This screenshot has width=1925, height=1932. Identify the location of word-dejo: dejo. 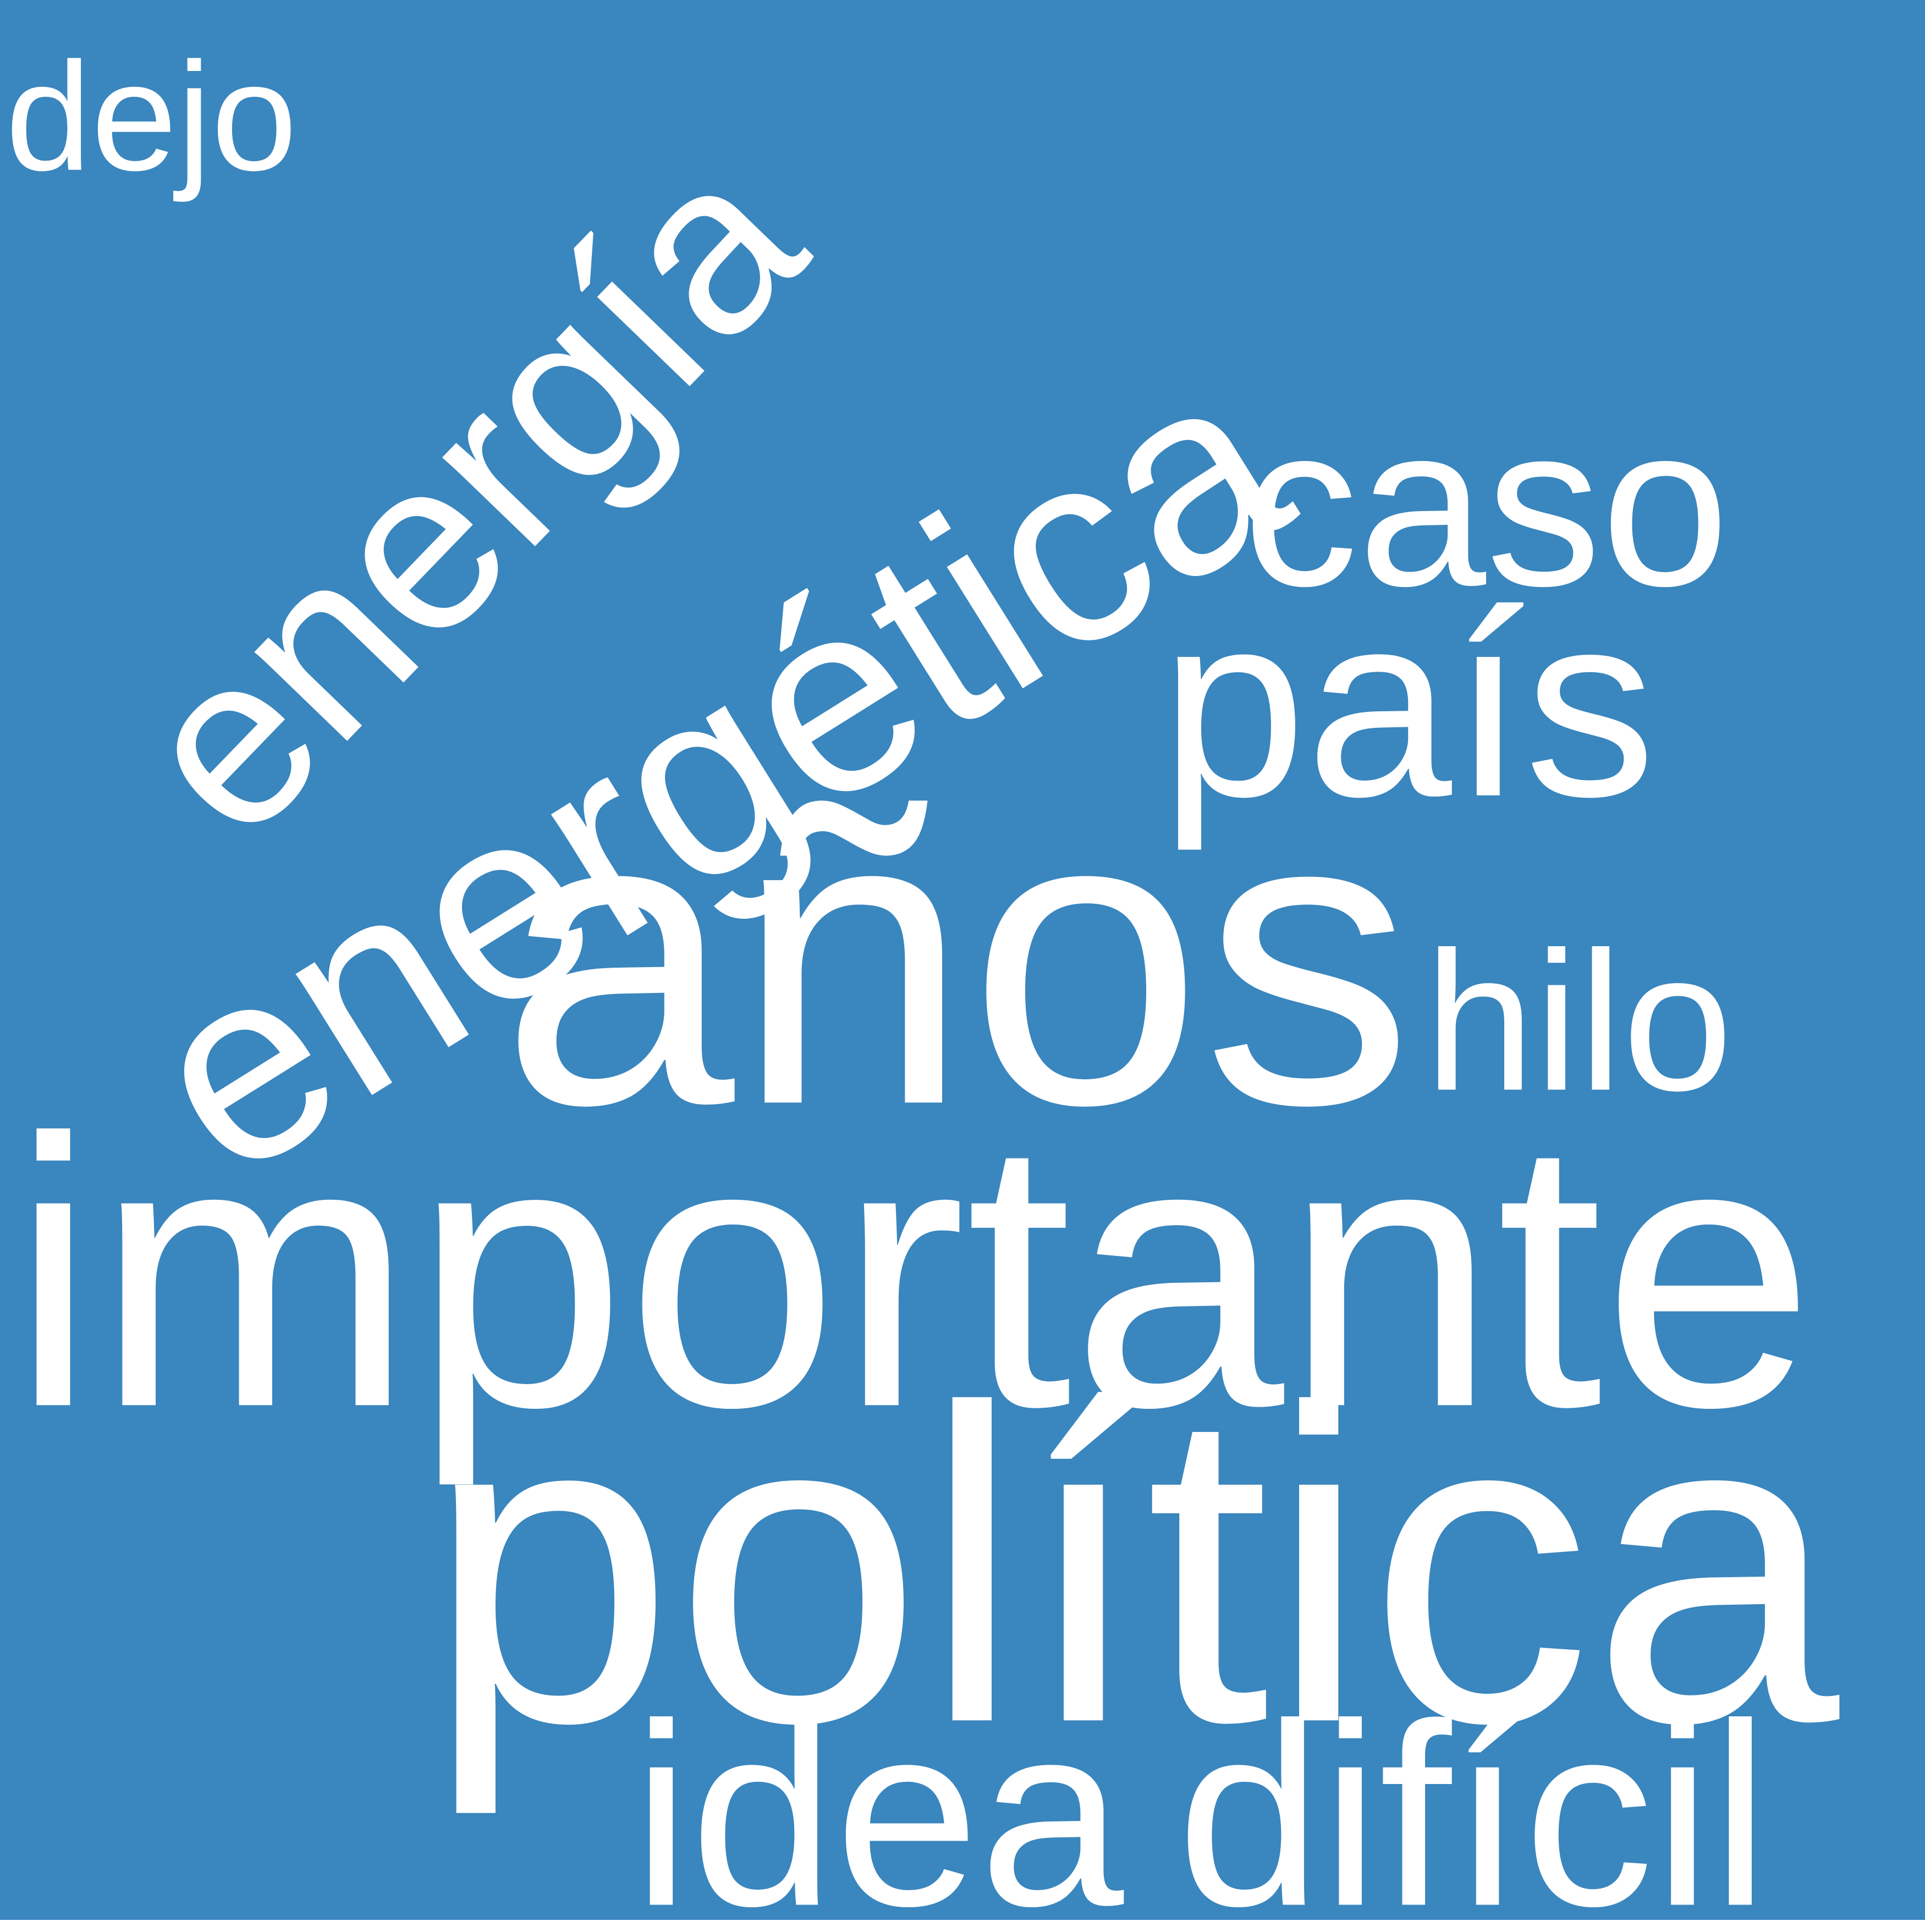
(152, 116).